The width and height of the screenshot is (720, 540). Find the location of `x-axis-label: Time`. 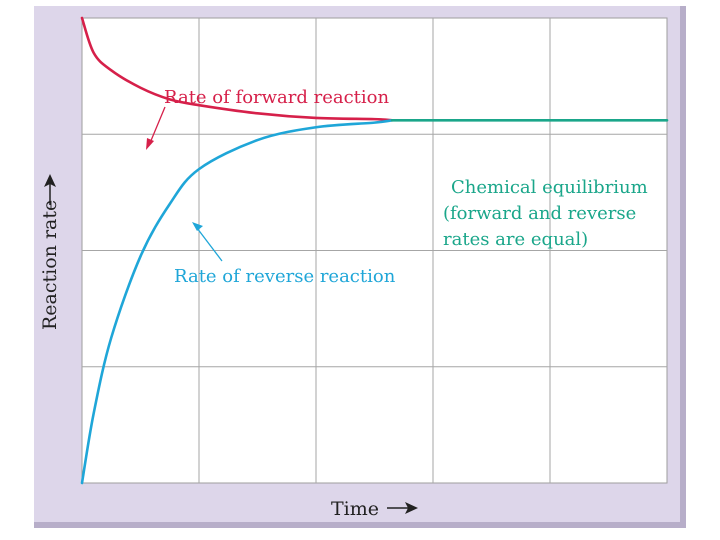

x-axis-label: Time is located at coordinates (355, 509).